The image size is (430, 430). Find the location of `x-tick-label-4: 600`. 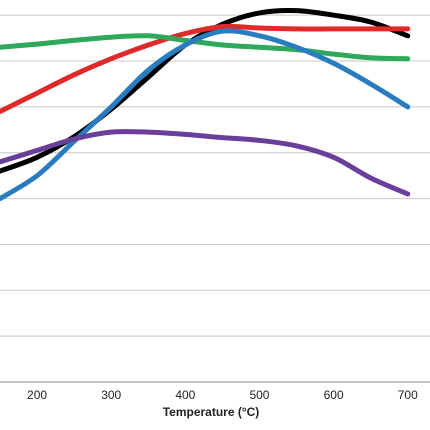

x-tick-label-4: 600 is located at coordinates (334, 395).